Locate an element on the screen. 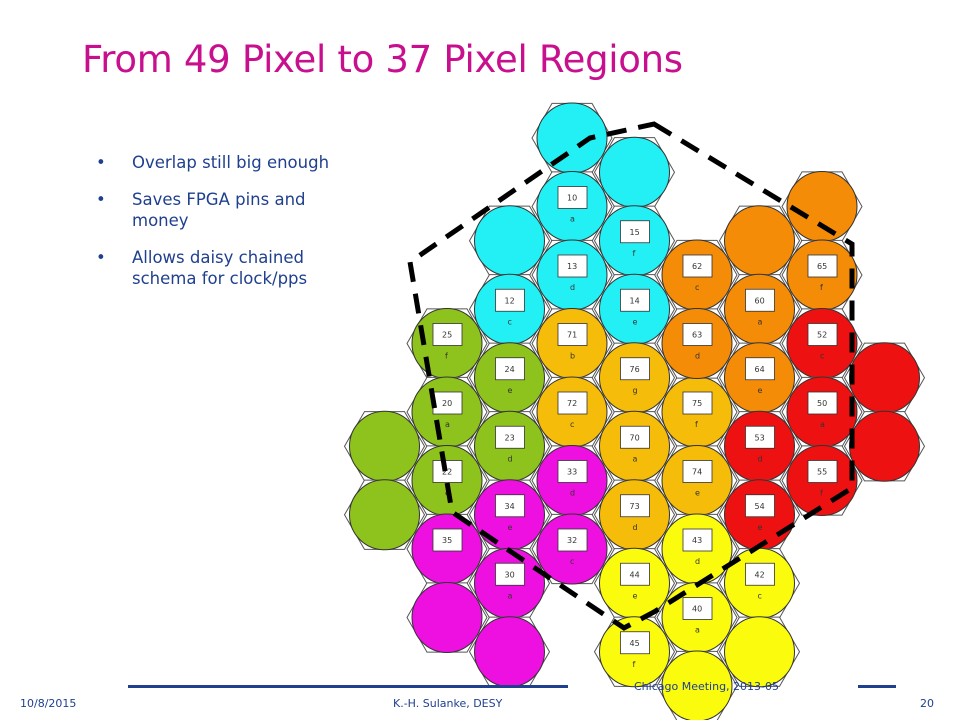 This screenshot has width=960, height=720. pixel-number-label: 74 is located at coordinates (697, 472).